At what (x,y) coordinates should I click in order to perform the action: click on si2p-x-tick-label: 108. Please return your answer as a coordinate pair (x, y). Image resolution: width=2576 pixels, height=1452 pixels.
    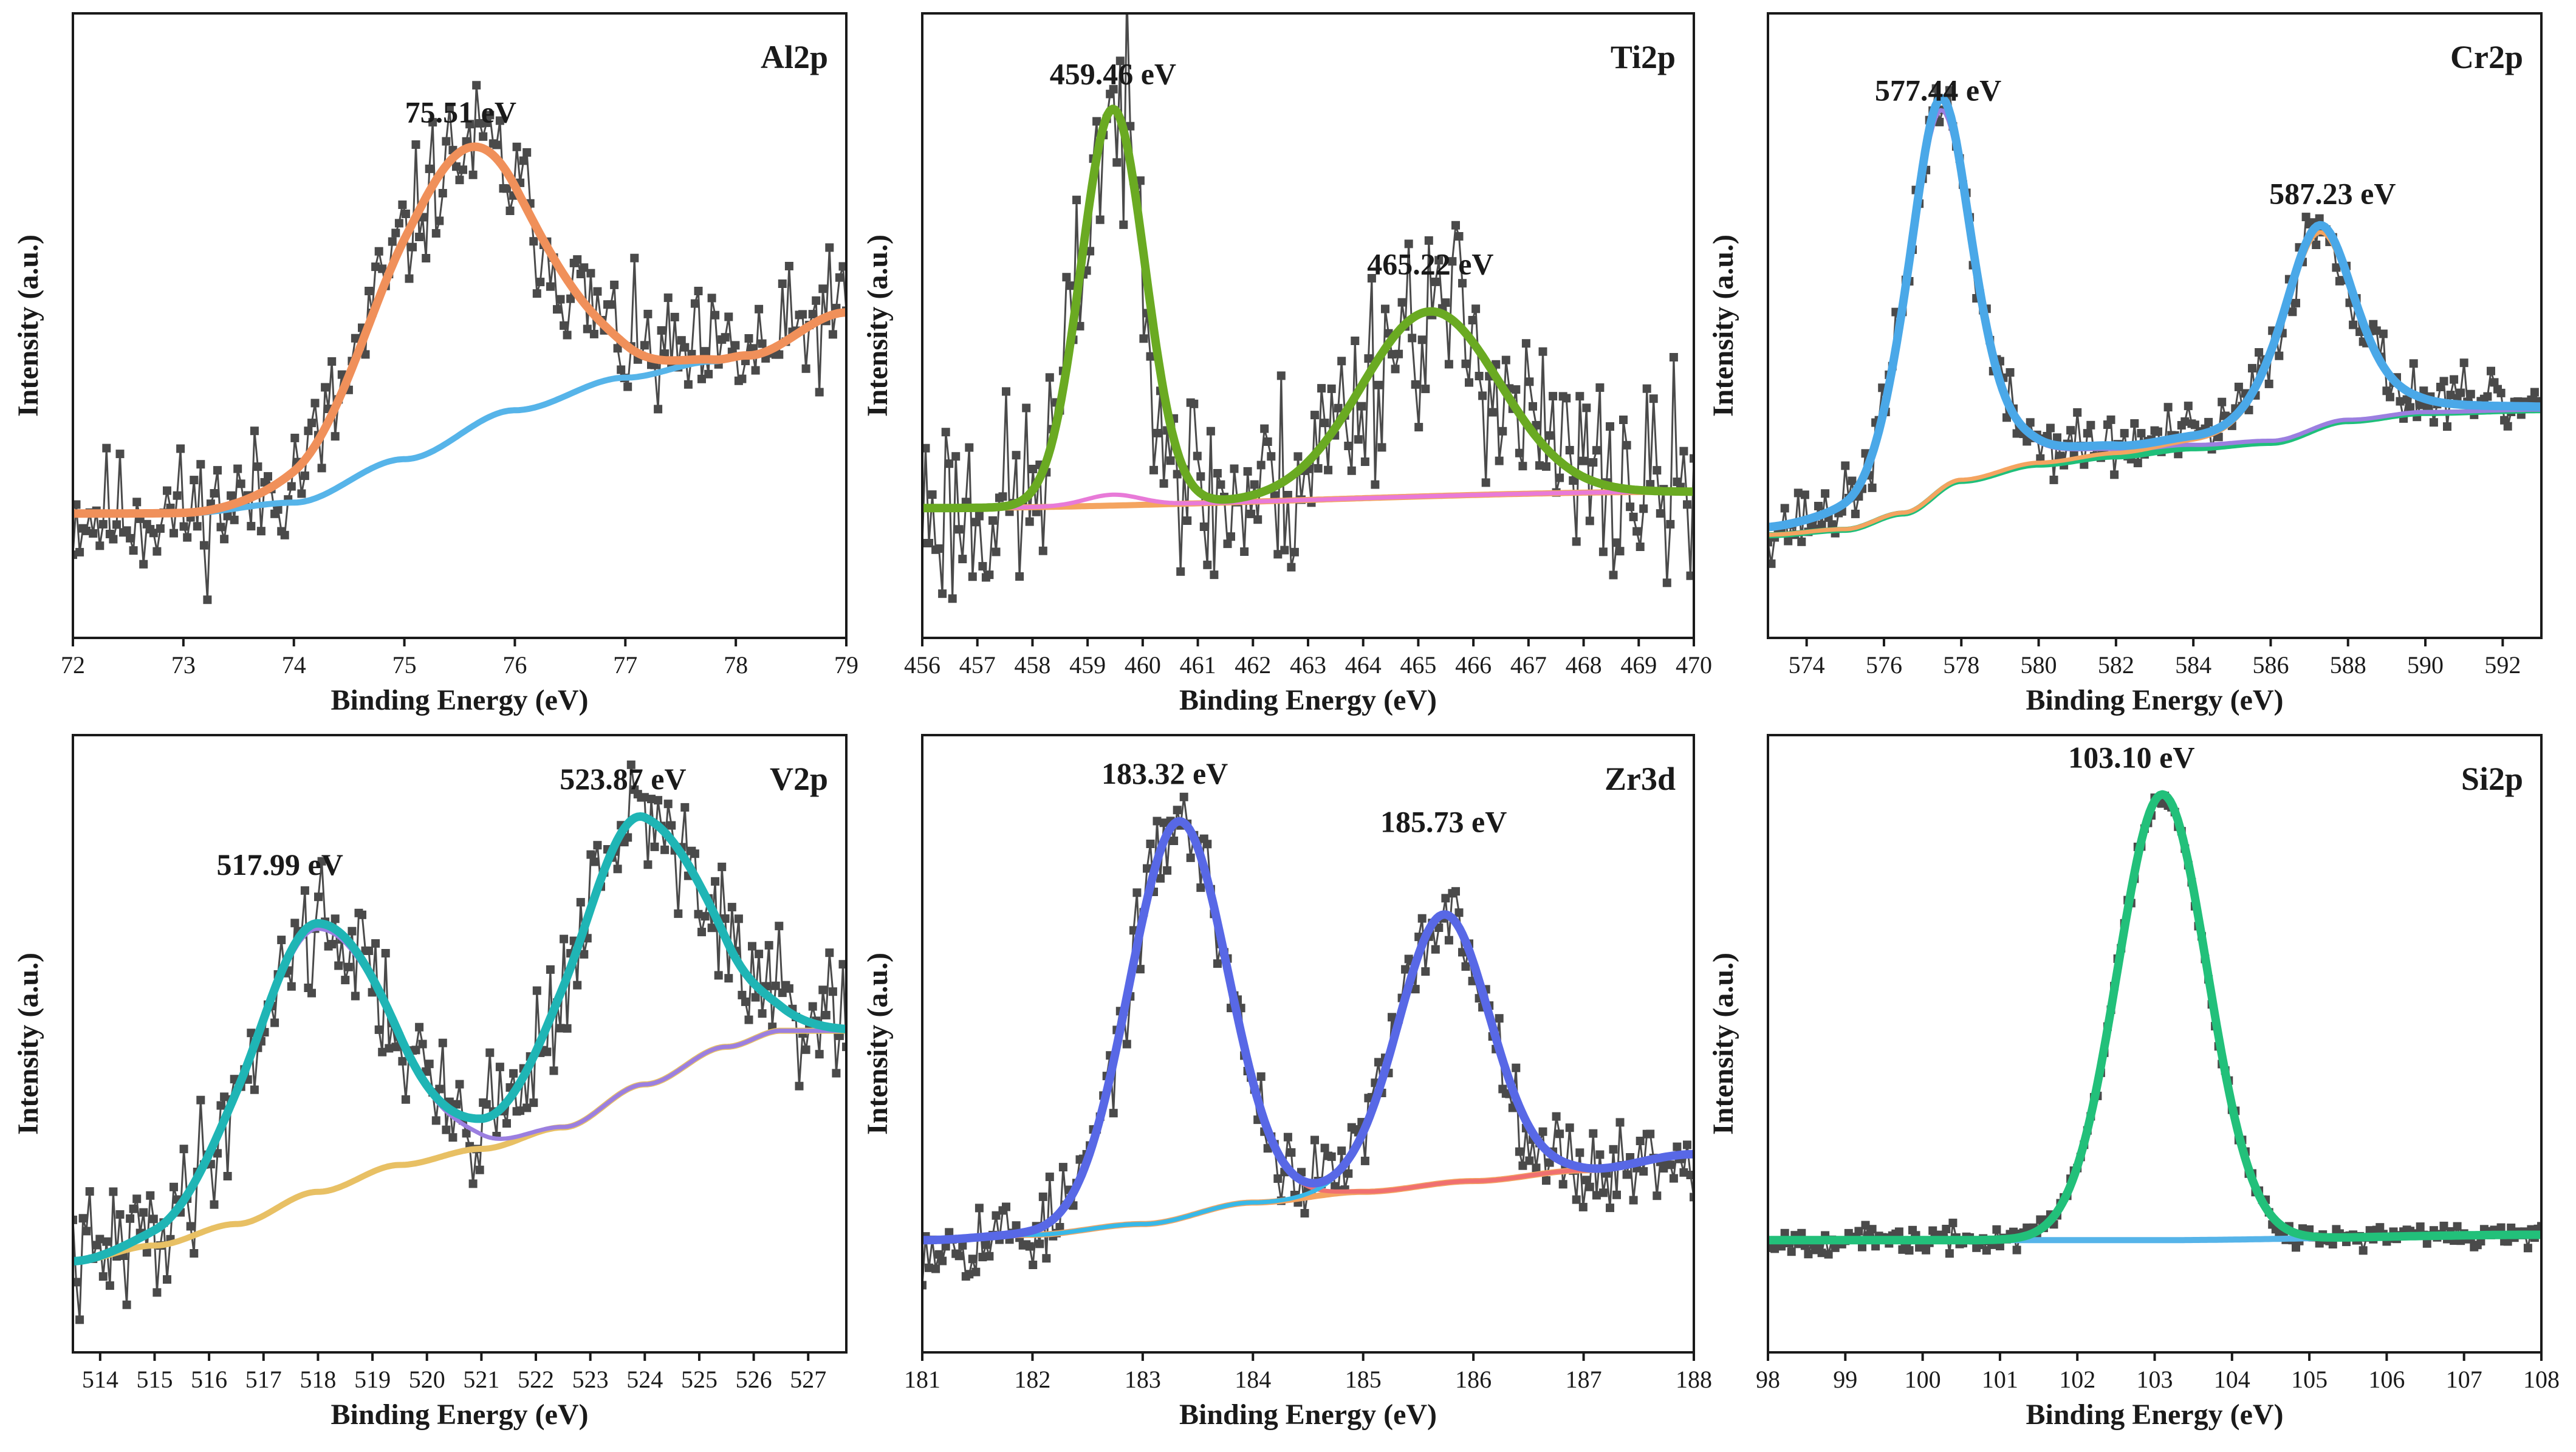
    Looking at the image, I should click on (2541, 1379).